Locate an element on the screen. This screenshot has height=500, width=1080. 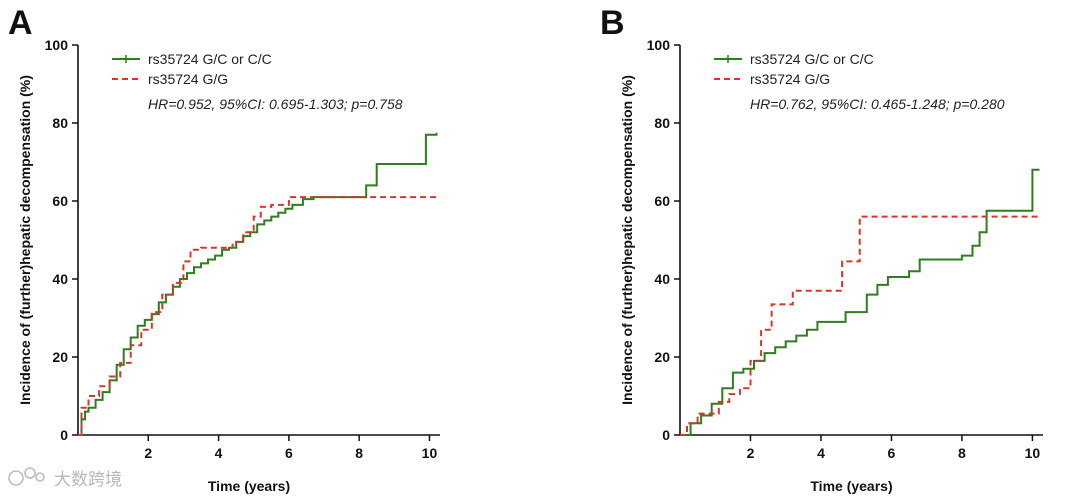
chart-b-y-tick-label-100: 100 is located at coordinates (659, 45).